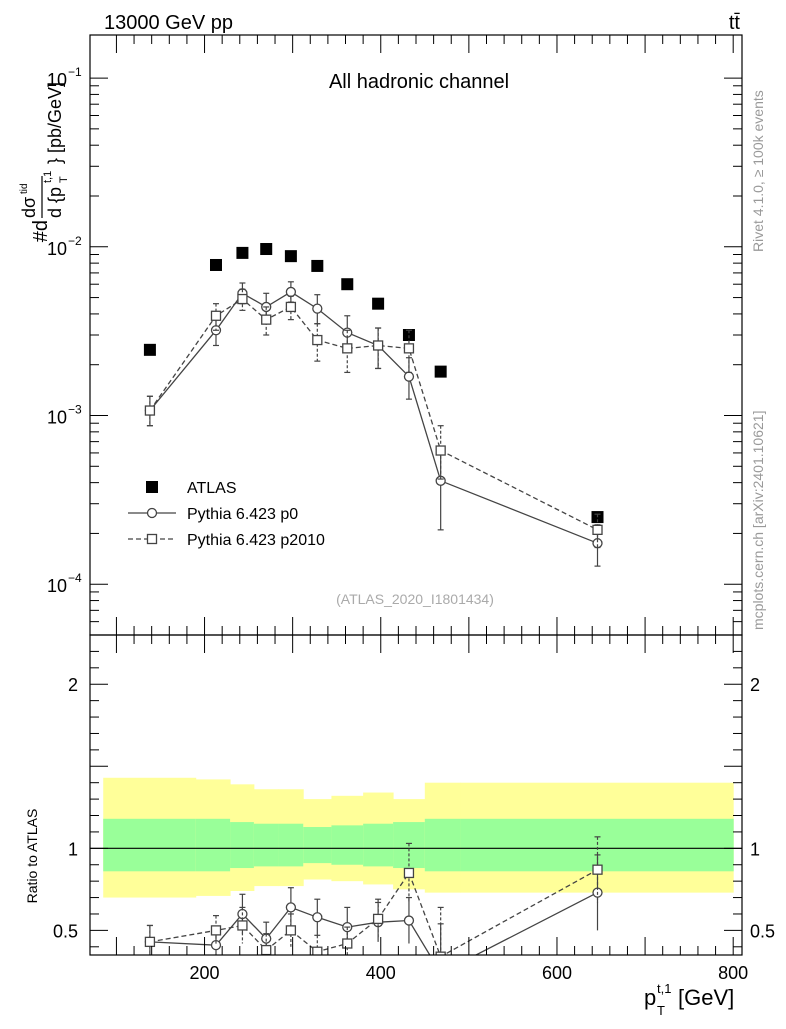  What do you see at coordinates (48, 177) in the screenshot?
I see `y-label-denominator-sup: t,1` at bounding box center [48, 177].